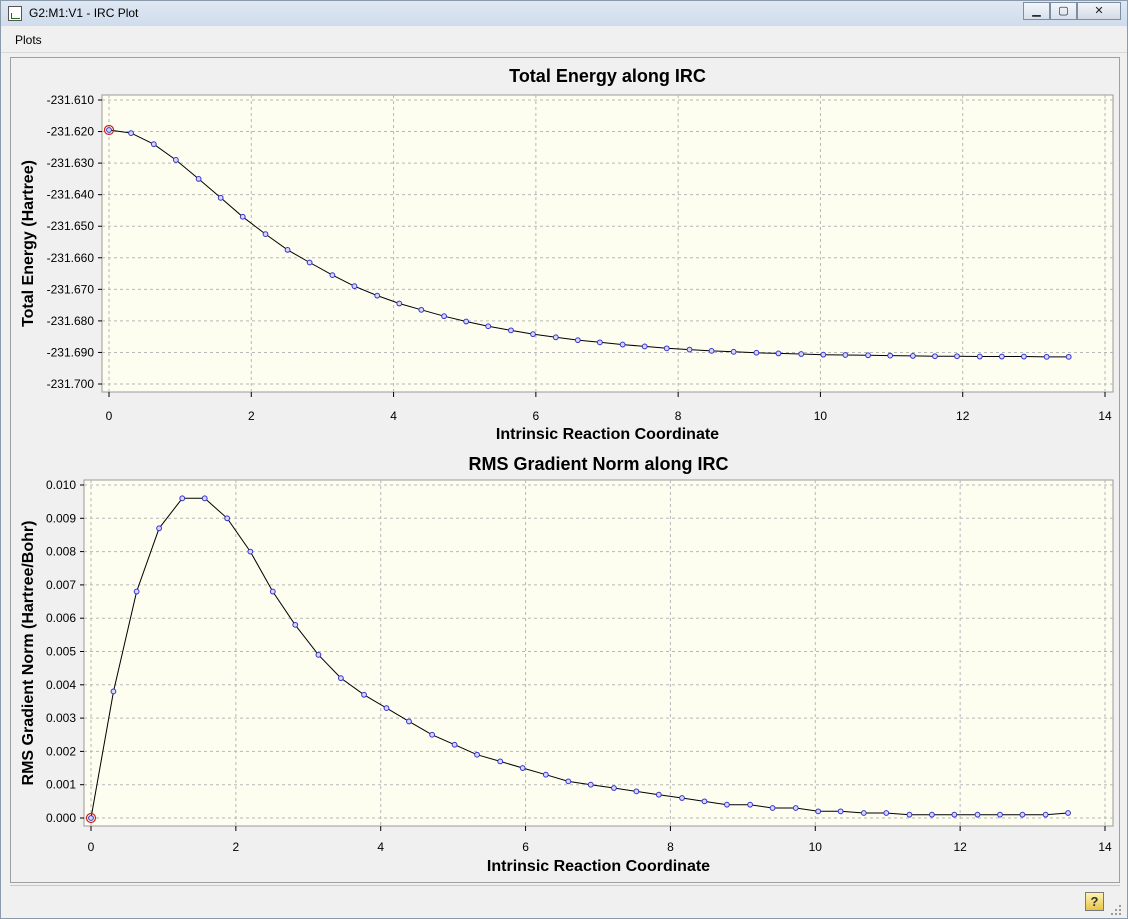 This screenshot has height=919, width=1128. What do you see at coordinates (71, 195) in the screenshot?
I see `y-tick-label: -231.640` at bounding box center [71, 195].